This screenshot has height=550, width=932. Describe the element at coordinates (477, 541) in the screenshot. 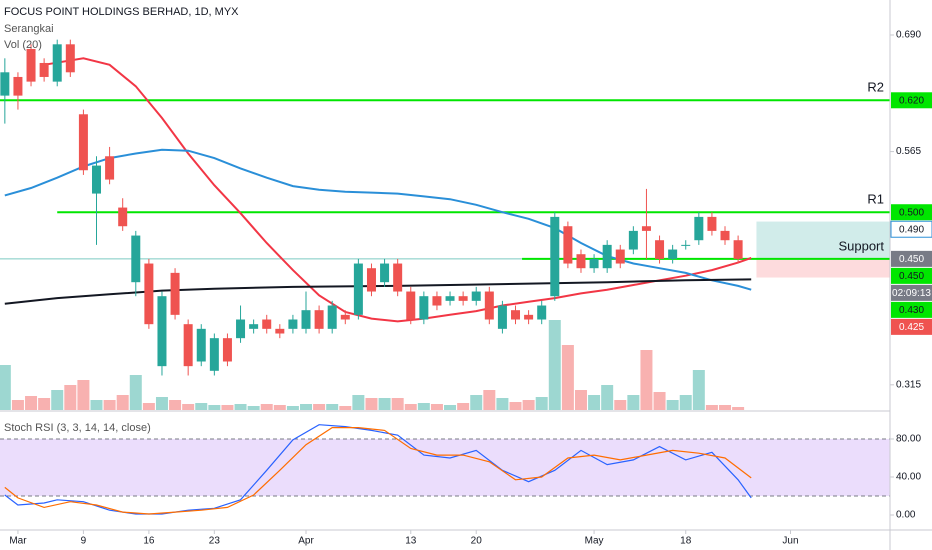

I see `x-tick-label: 20` at that location.